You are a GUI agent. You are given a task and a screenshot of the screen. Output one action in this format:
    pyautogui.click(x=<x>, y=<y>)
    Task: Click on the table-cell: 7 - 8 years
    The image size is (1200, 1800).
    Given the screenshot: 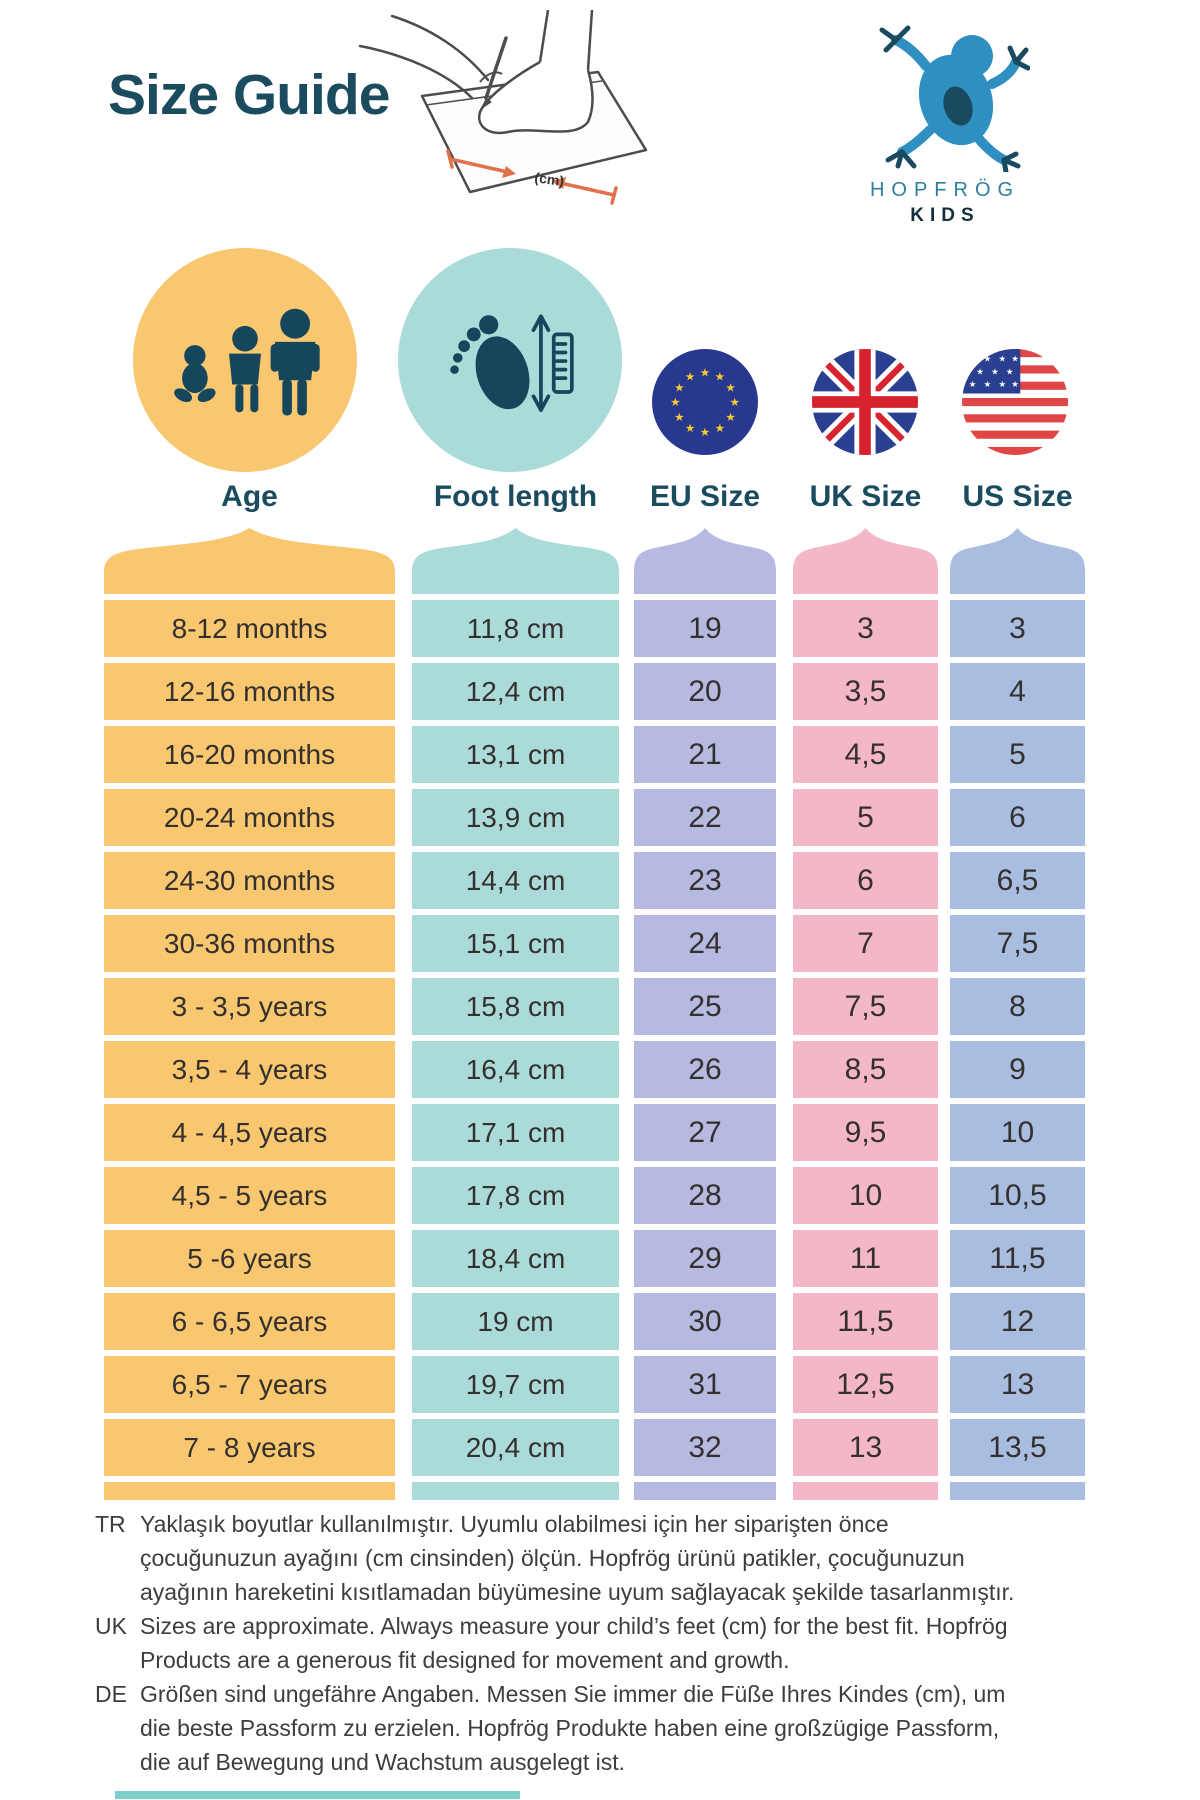 What is the action you would take?
    pyautogui.click(x=249, y=1447)
    